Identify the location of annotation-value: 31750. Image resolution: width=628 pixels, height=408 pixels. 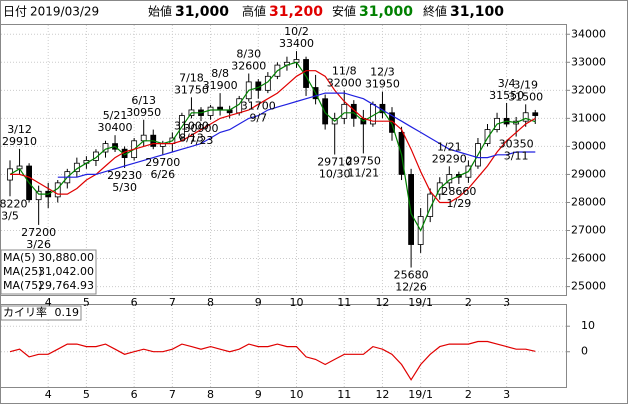
(191, 89).